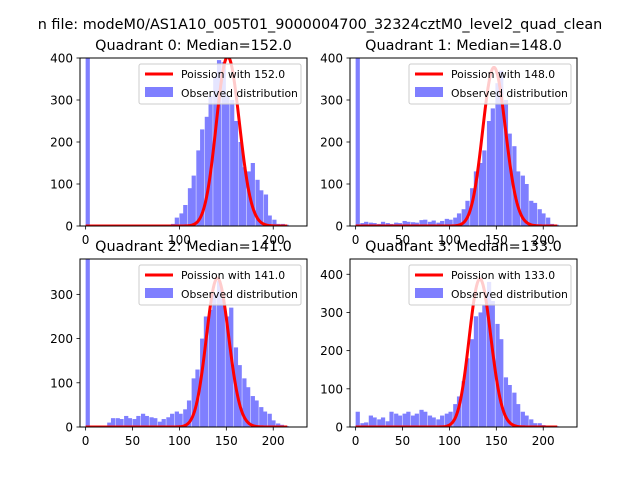 This screenshot has height=480, width=640. What do you see at coordinates (239, 294) in the screenshot?
I see `chart-2-legend-bar-label: Observed distribution` at bounding box center [239, 294].